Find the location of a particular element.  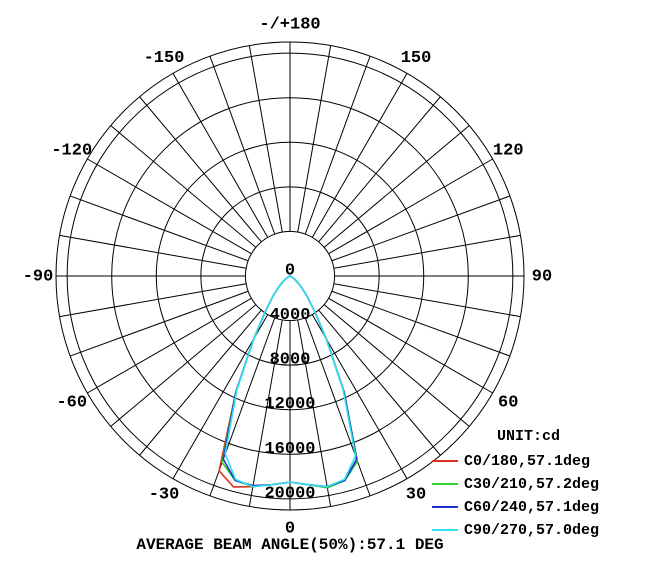

legend-label: C90/270,57.0deg is located at coordinates (531, 530).